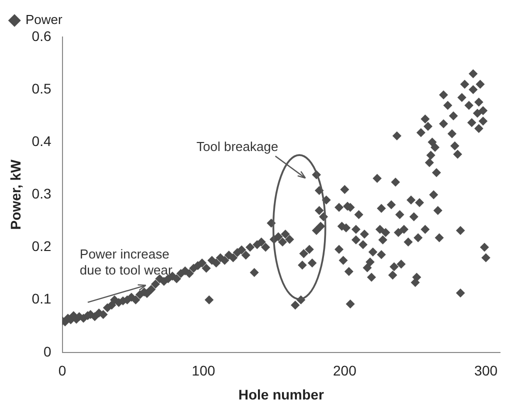 This screenshot has height=412, width=528. What do you see at coordinates (42, 88) in the screenshot?
I see `y-tick-label: 0.5` at bounding box center [42, 88].